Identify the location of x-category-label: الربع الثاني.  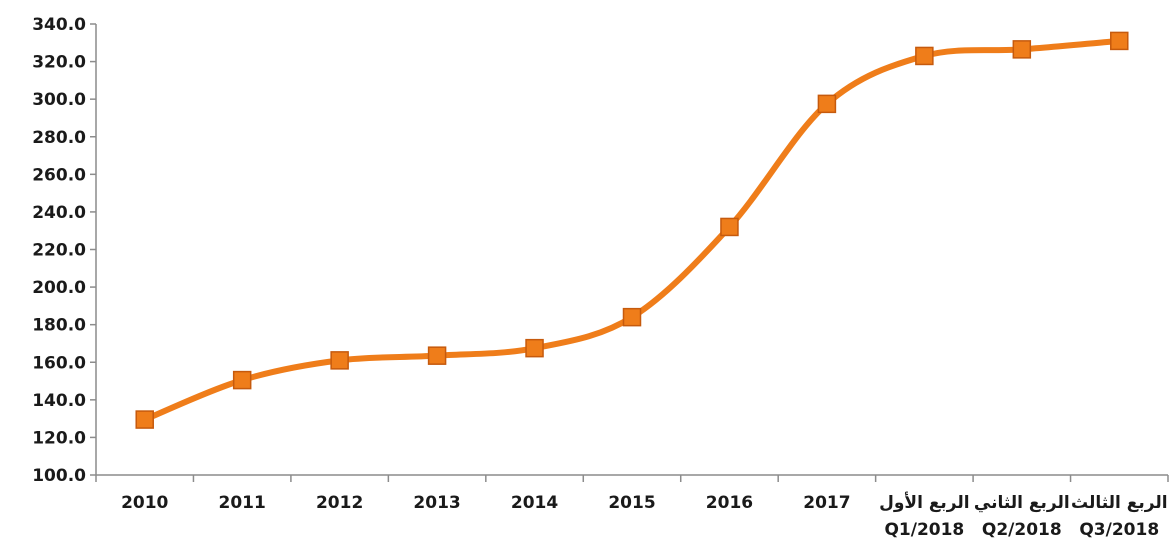
(1022, 503).